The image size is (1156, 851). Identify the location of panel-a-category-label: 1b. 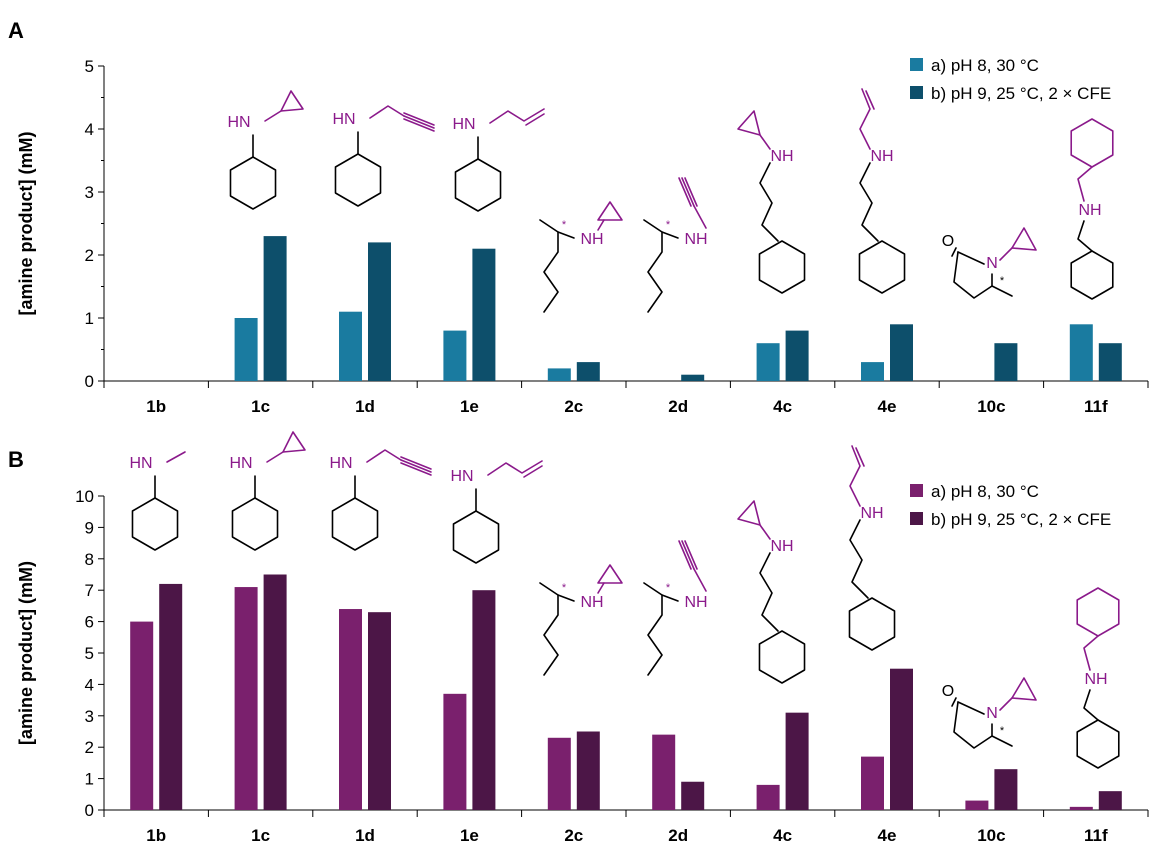
(156, 406).